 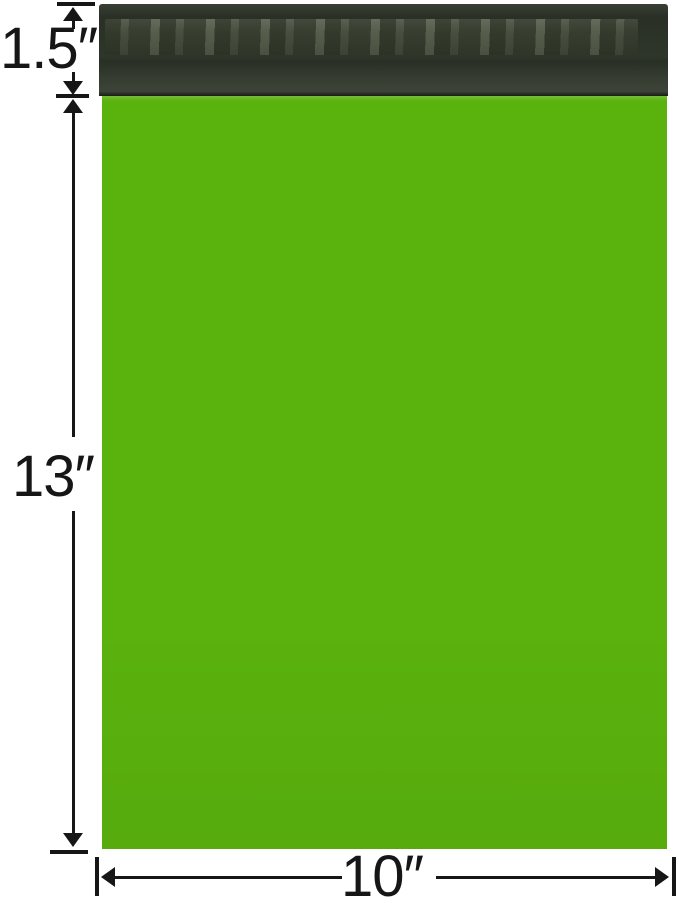 What do you see at coordinates (662, 877) in the screenshot?
I see `arrow-right-icon` at bounding box center [662, 877].